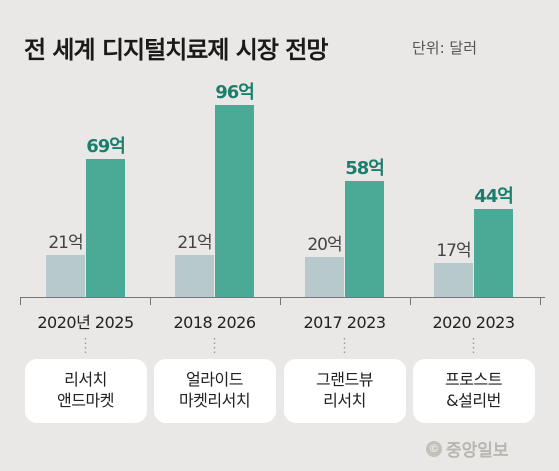 The height and width of the screenshot is (471, 559). What do you see at coordinates (214, 400) in the screenshot?
I see `source-label: 마켓리서치` at bounding box center [214, 400].